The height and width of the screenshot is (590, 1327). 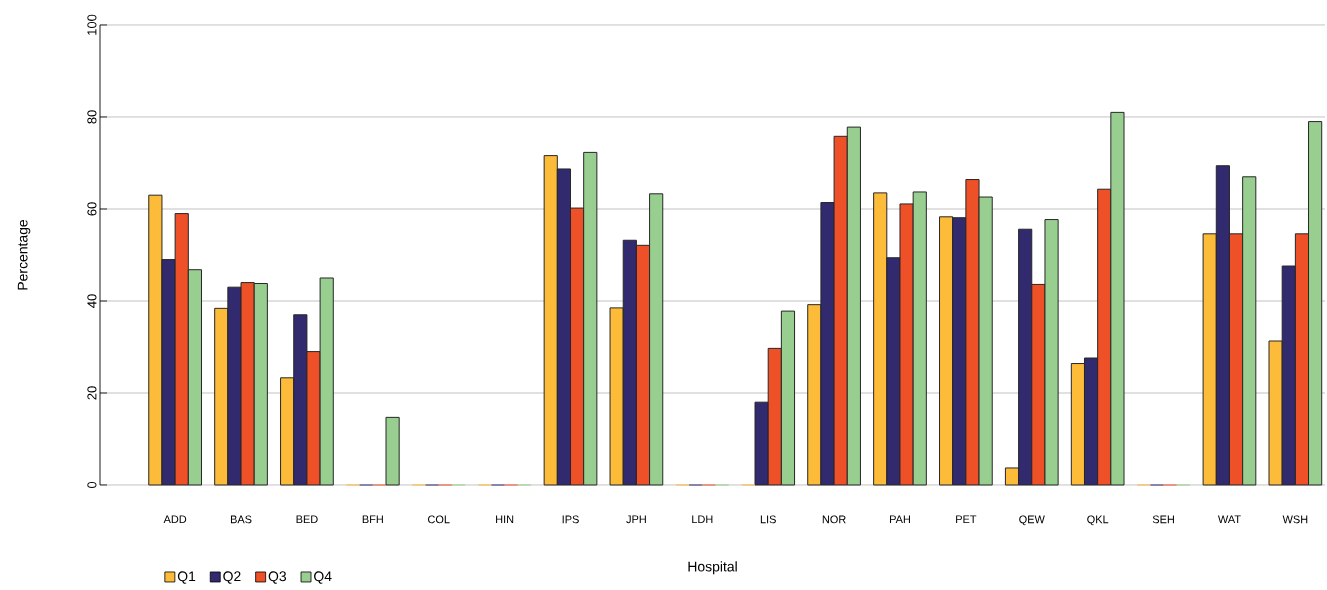 I want to click on y-tick-label: 40, so click(x=92, y=301).